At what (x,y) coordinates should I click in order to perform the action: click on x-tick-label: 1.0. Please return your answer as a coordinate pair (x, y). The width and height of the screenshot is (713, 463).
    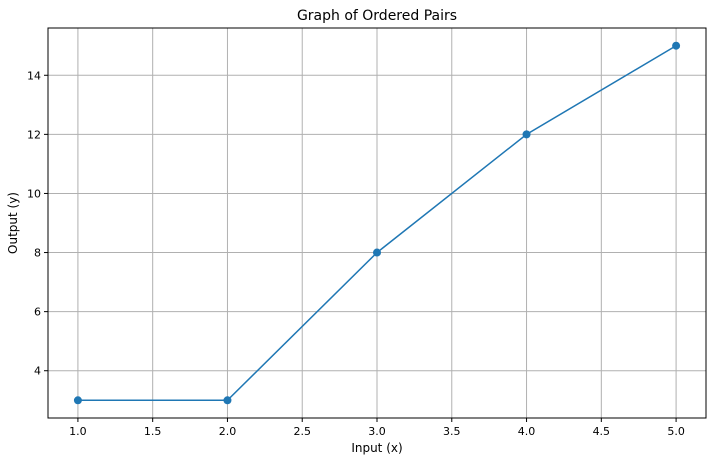
    Looking at the image, I should click on (78, 431).